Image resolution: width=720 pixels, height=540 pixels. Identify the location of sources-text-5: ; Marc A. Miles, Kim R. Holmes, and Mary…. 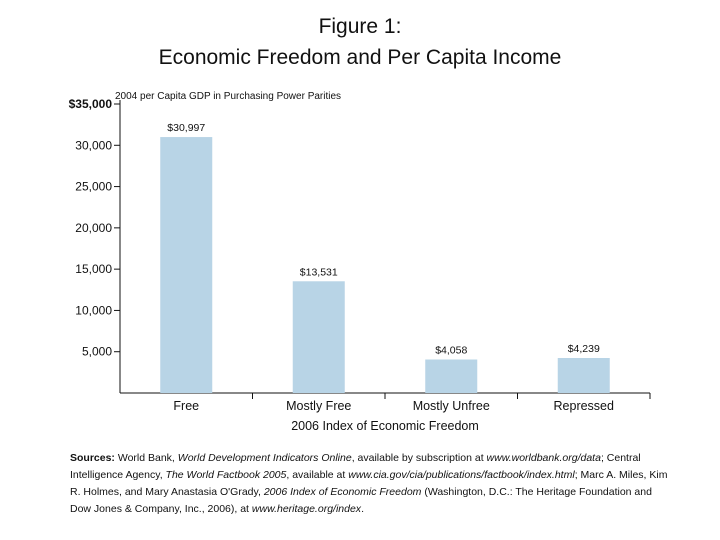
(369, 483).